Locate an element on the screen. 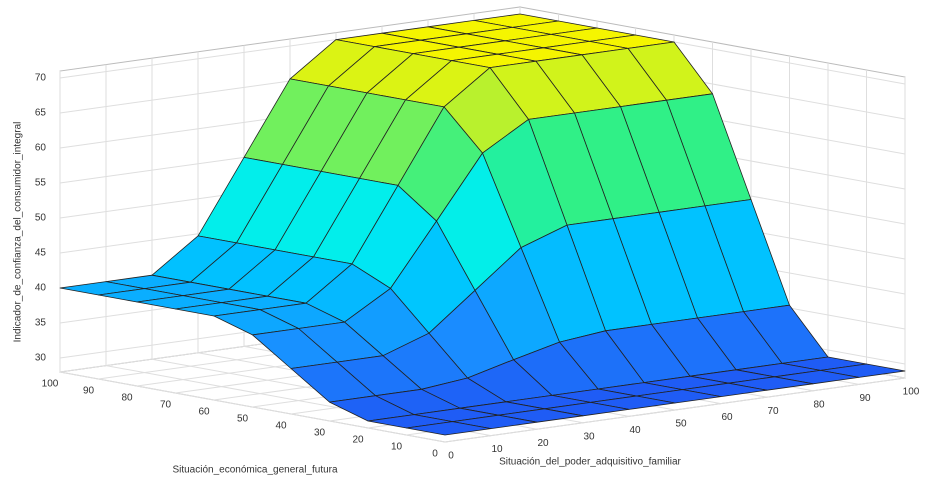 The image size is (944, 484). y-tick-label: 10 is located at coordinates (397, 447).